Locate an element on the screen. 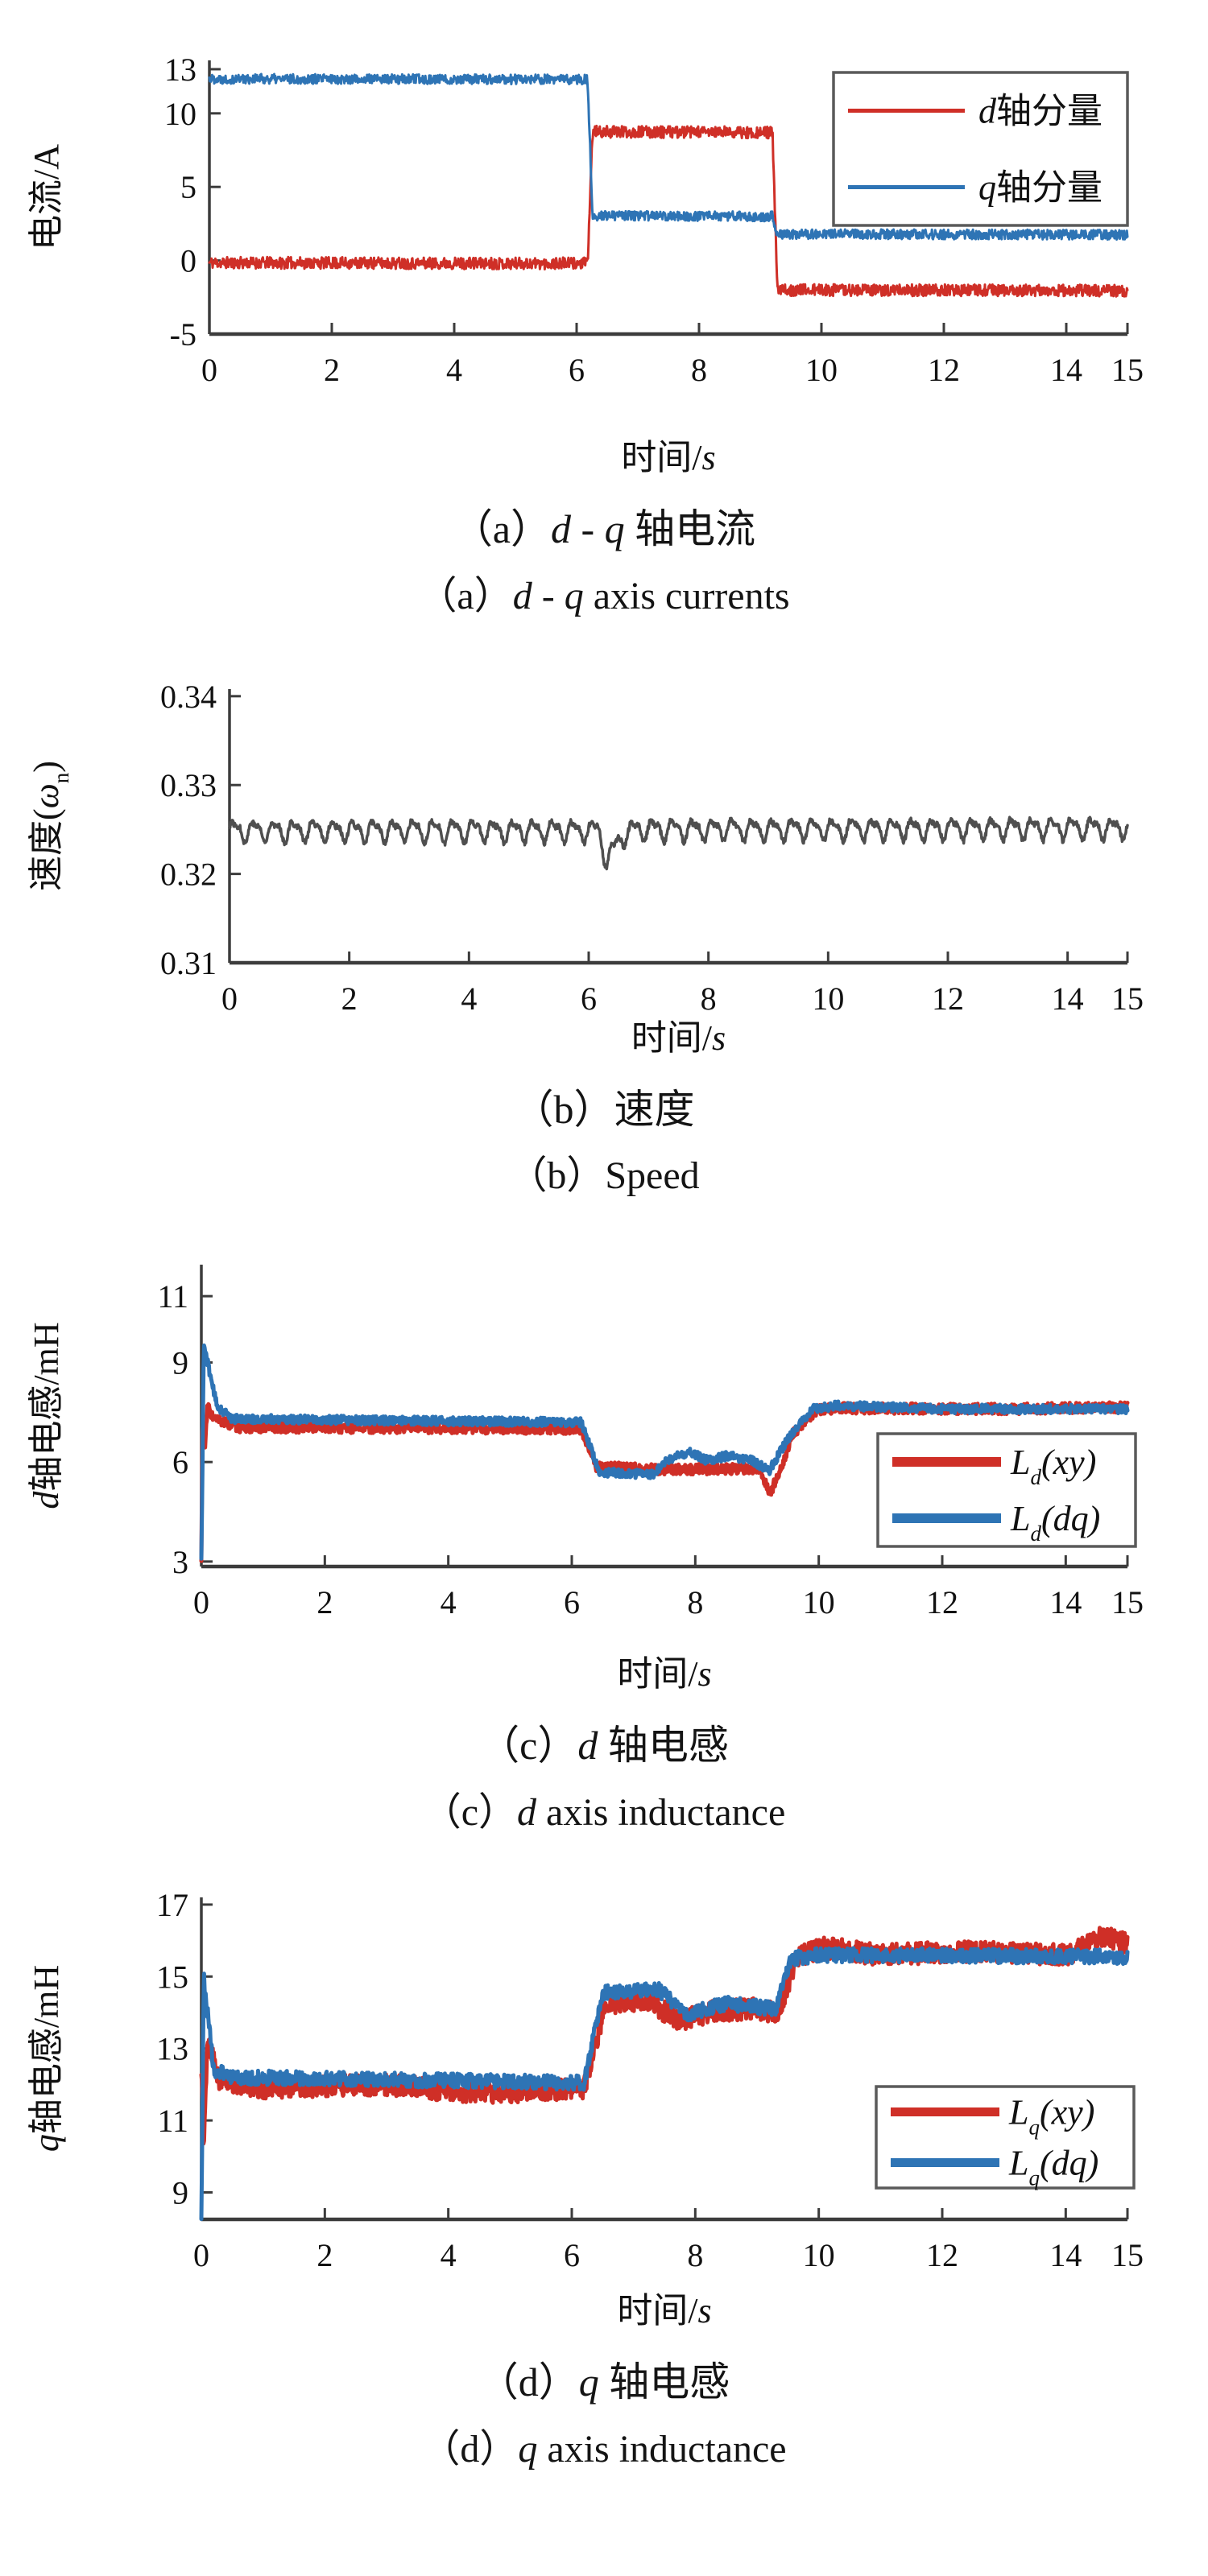 This screenshot has width=1208, height=2576. svg-text: 5 is located at coordinates (188, 187).